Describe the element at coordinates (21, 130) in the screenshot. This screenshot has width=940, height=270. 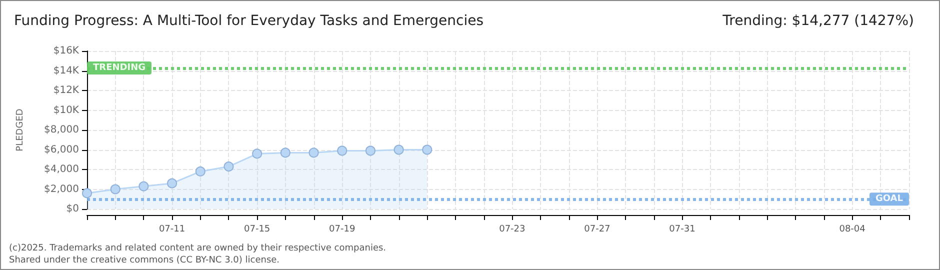
I see `y-axis-title: PLEDGED` at that location.